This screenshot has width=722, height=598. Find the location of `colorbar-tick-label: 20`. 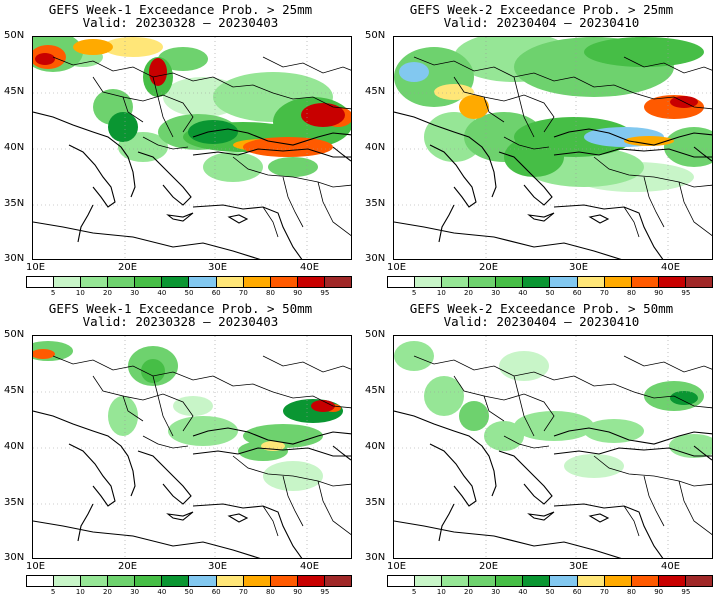

colorbar-tick-label: 20 is located at coordinates (107, 592).